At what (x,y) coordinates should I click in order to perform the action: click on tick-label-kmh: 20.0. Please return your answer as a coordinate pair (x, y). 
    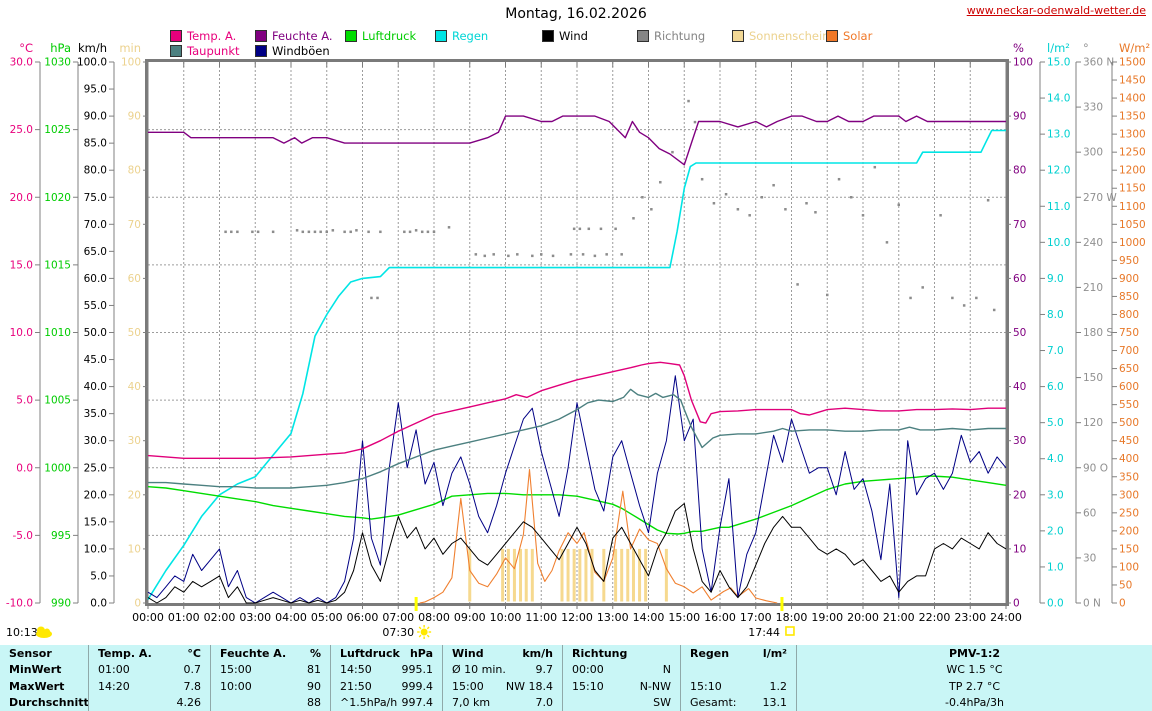
    Looking at the image, I should click on (95, 495).